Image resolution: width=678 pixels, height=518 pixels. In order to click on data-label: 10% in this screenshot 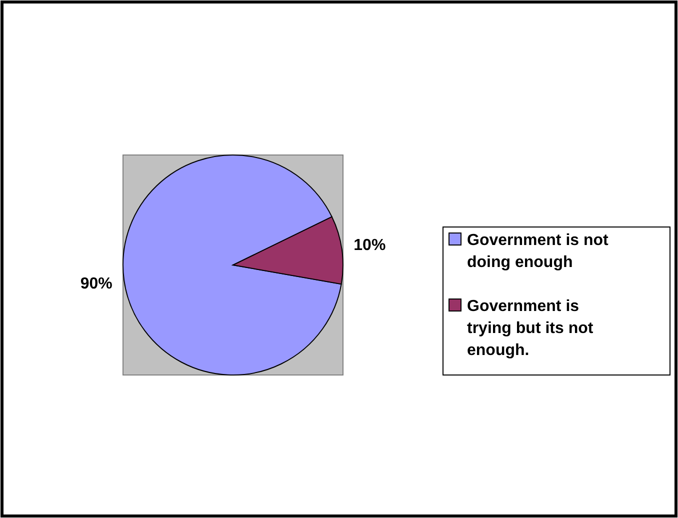, I will do `click(370, 245)`.